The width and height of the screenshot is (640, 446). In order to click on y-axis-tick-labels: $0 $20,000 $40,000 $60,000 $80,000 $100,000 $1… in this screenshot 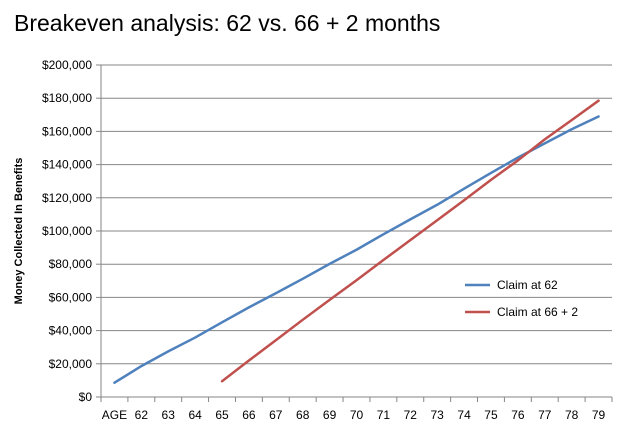, I will do `click(67, 231)`.